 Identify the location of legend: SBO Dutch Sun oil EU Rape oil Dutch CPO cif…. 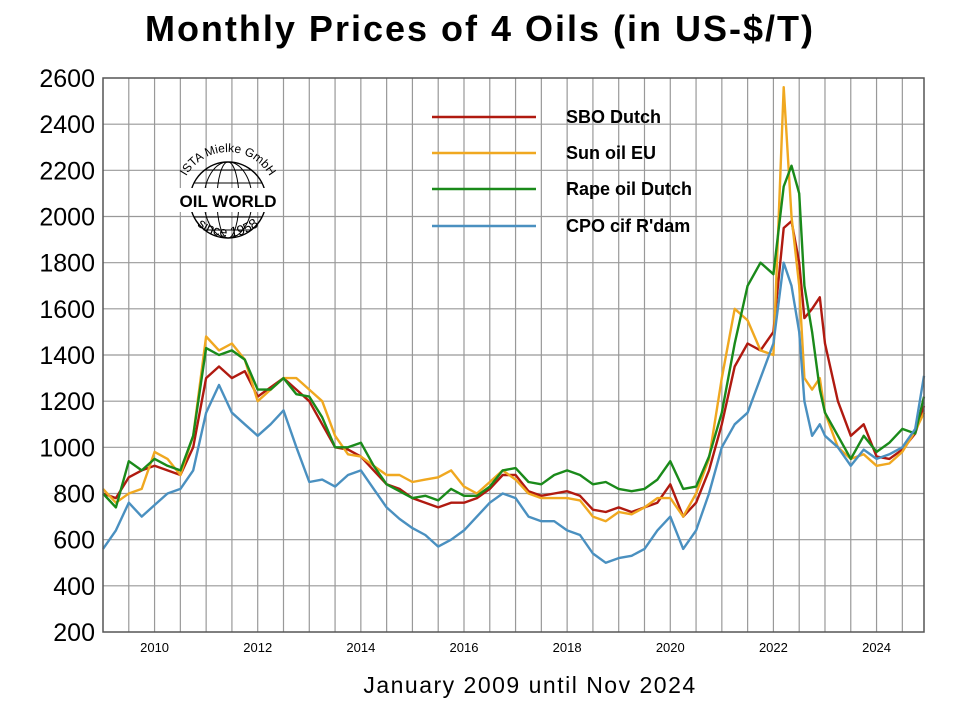
(562, 171).